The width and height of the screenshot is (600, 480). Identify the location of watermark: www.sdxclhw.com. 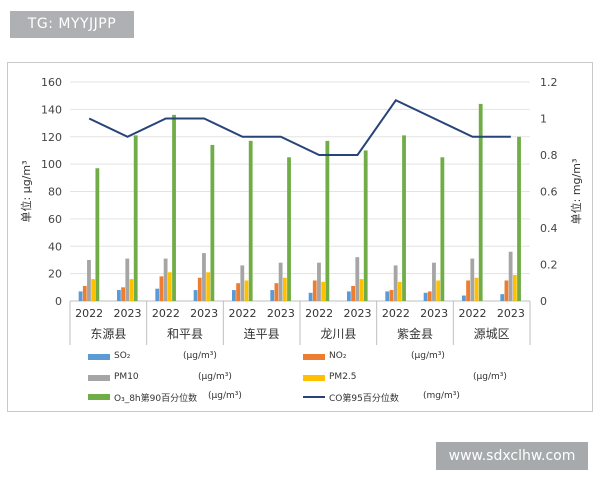
(512, 456).